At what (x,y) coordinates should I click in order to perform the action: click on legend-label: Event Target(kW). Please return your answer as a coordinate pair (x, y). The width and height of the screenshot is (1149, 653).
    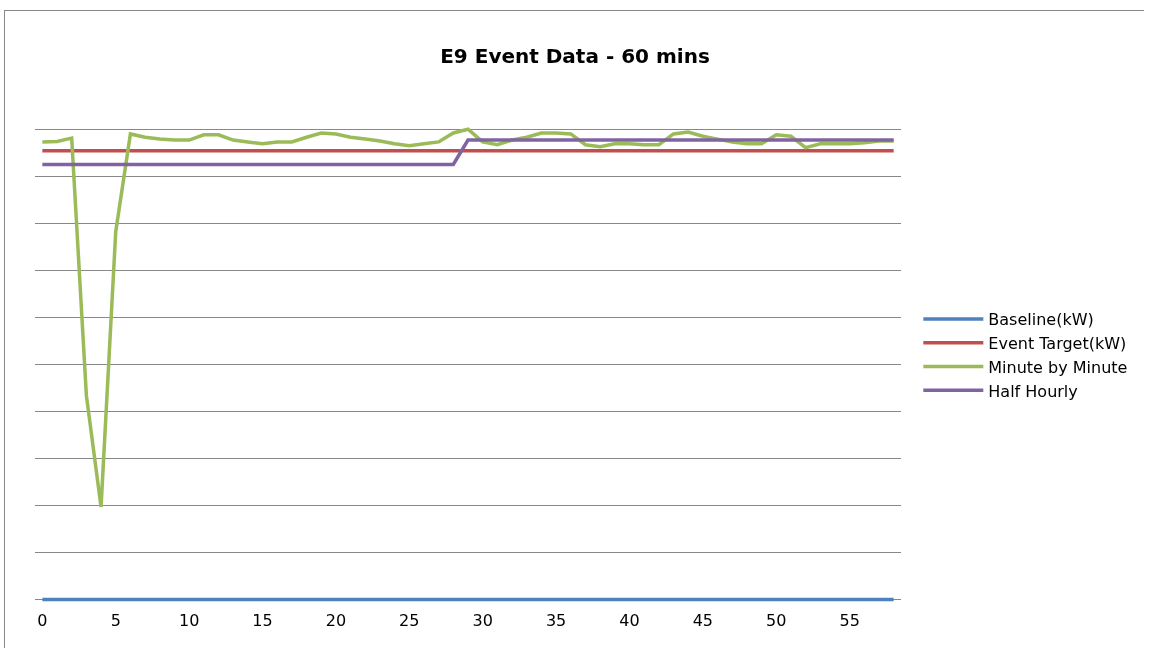
    Looking at the image, I should click on (1057, 343).